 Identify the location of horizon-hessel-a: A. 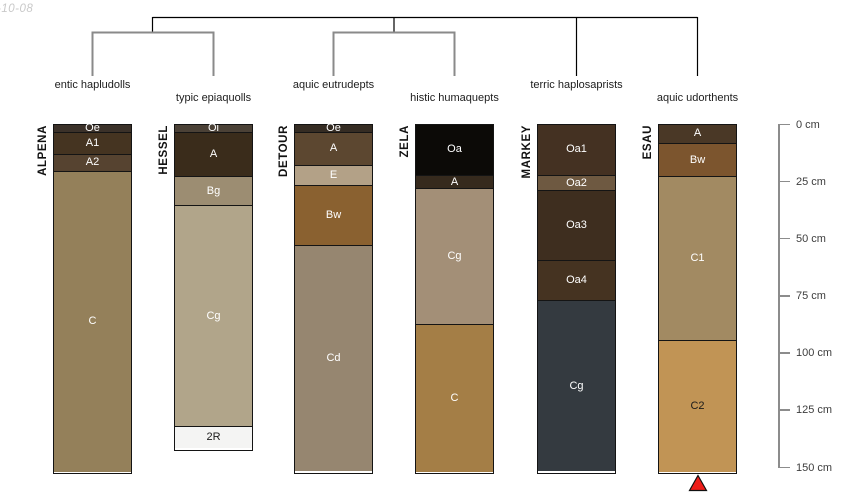
(213, 155).